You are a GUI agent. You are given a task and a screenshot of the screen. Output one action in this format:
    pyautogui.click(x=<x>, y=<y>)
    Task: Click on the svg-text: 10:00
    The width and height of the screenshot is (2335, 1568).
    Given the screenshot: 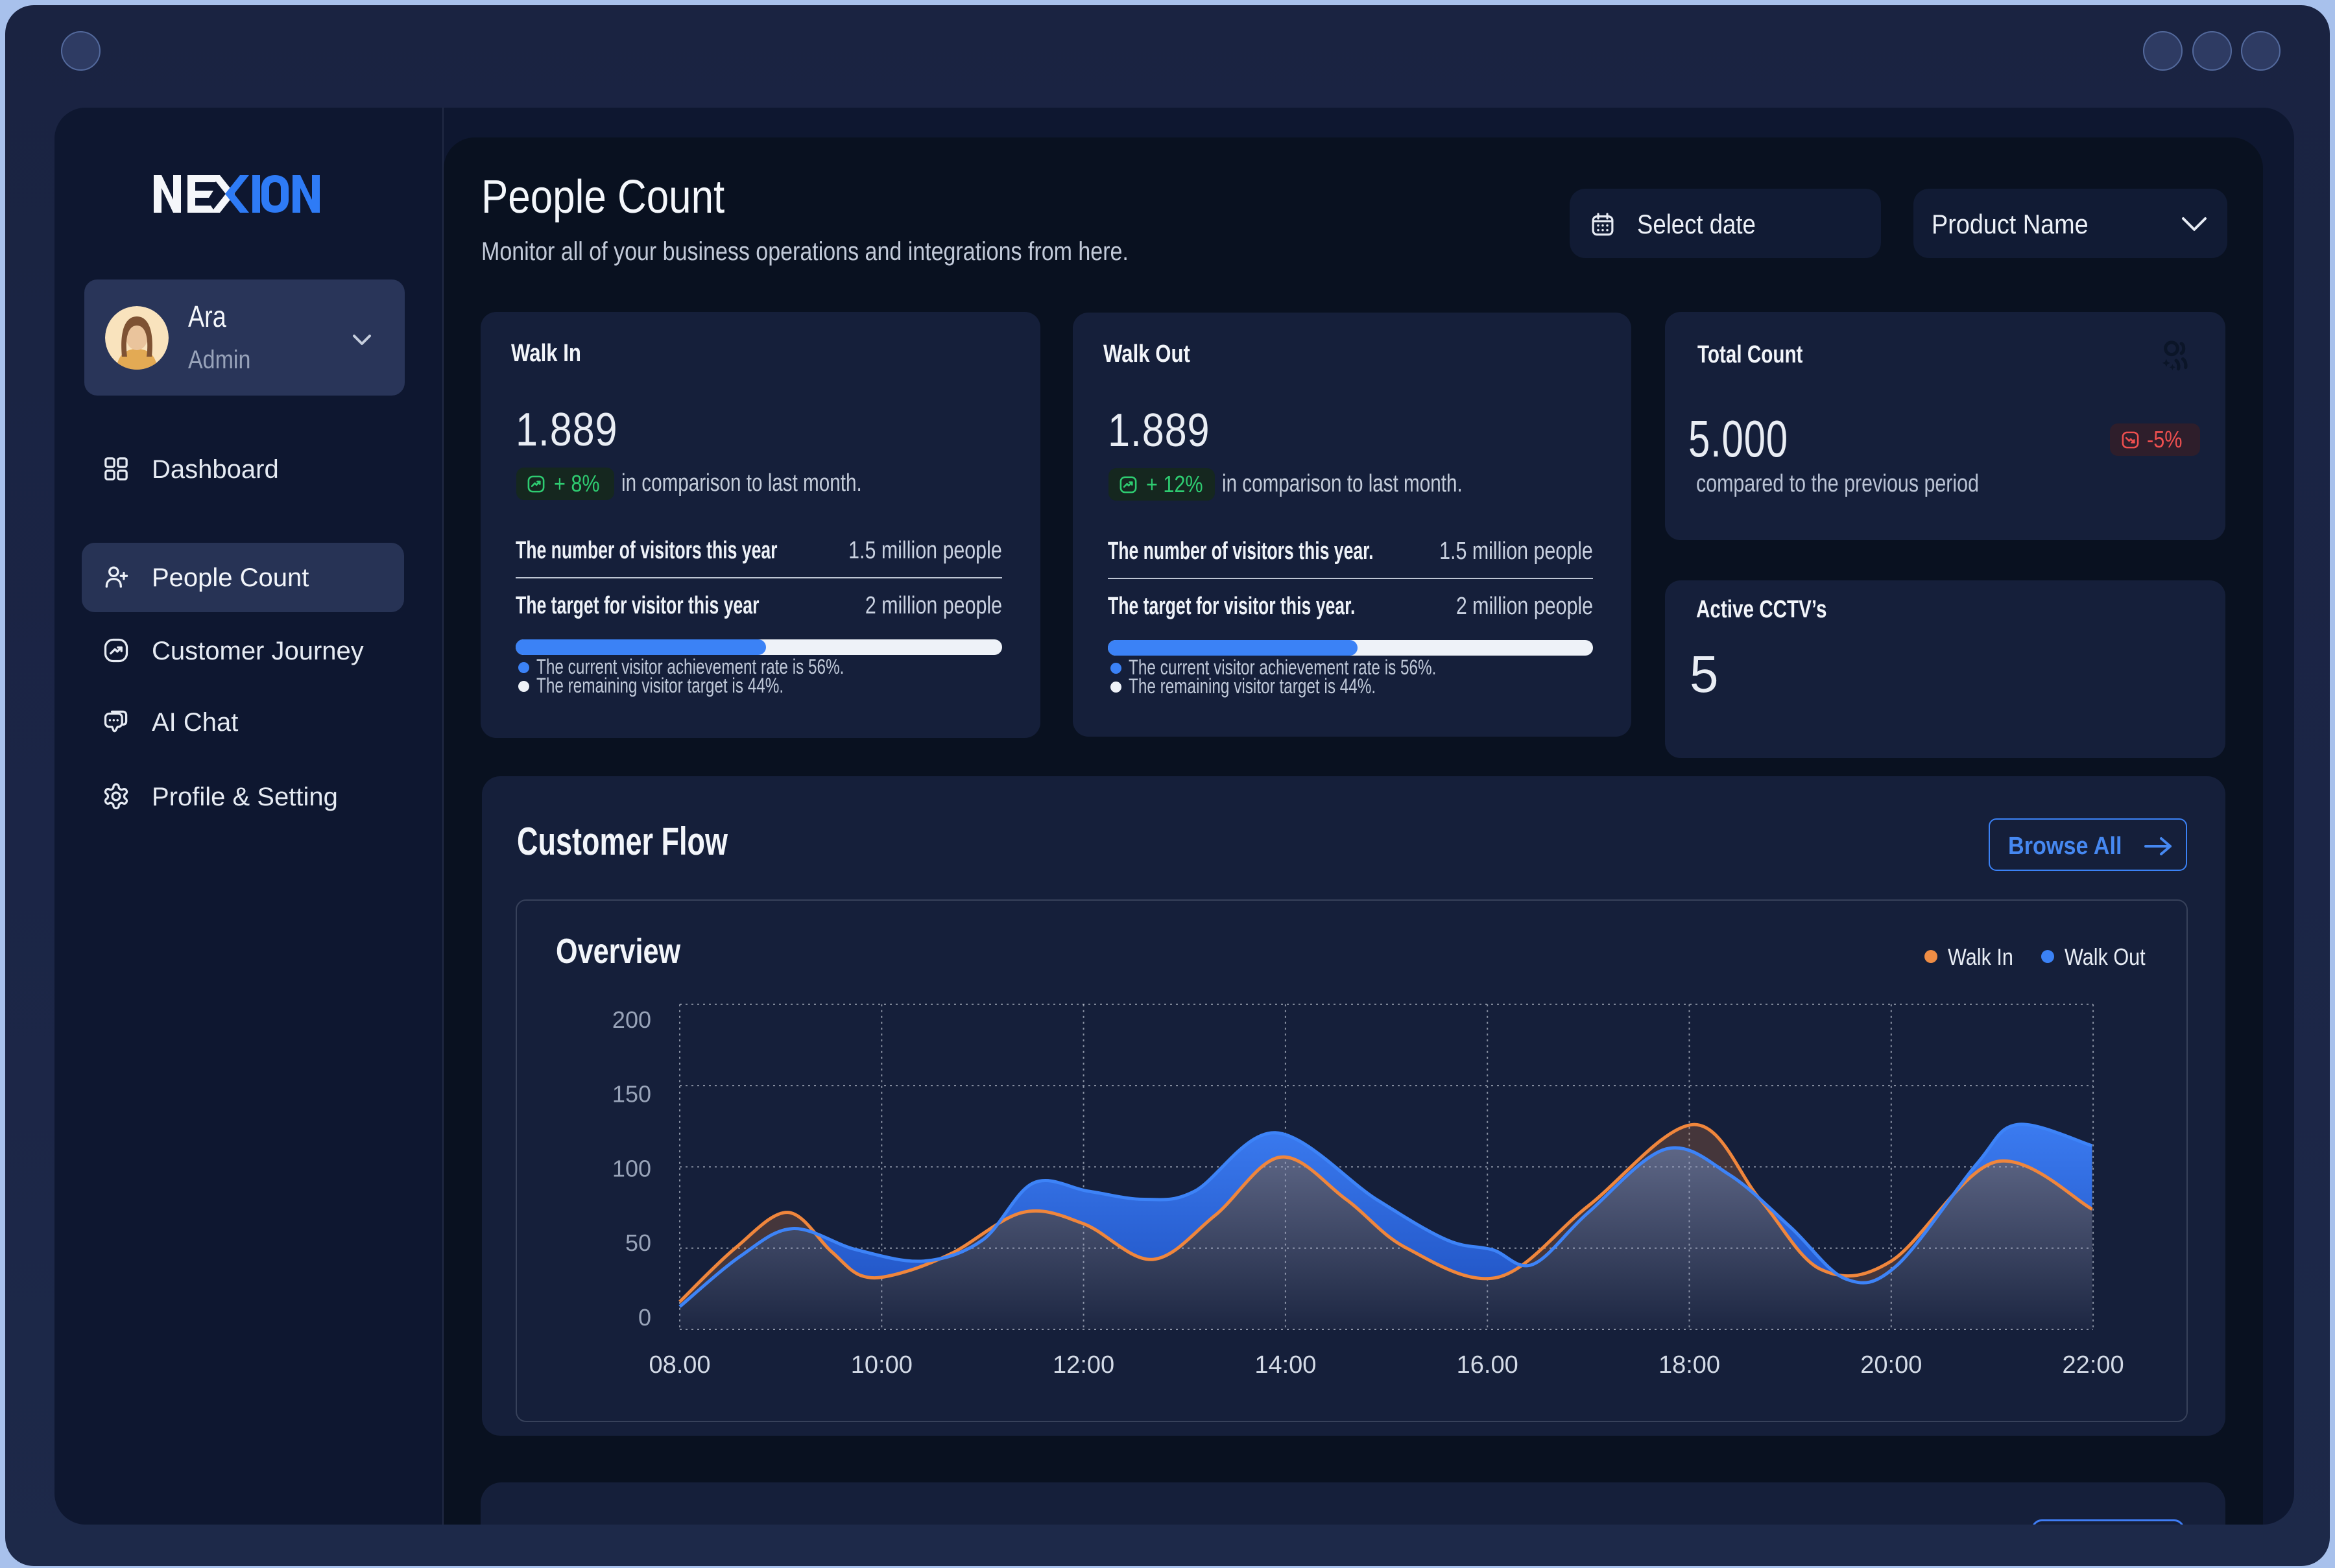 What is the action you would take?
    pyautogui.click(x=882, y=1365)
    